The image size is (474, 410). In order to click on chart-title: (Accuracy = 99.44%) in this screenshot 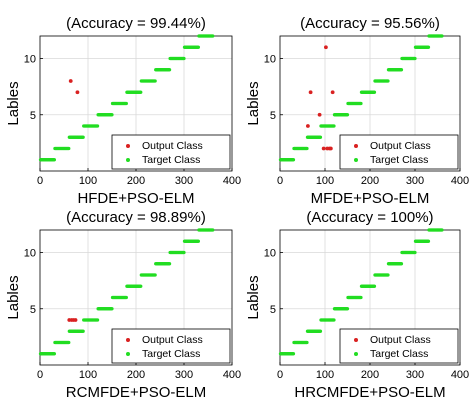, I will do `click(136, 23)`.